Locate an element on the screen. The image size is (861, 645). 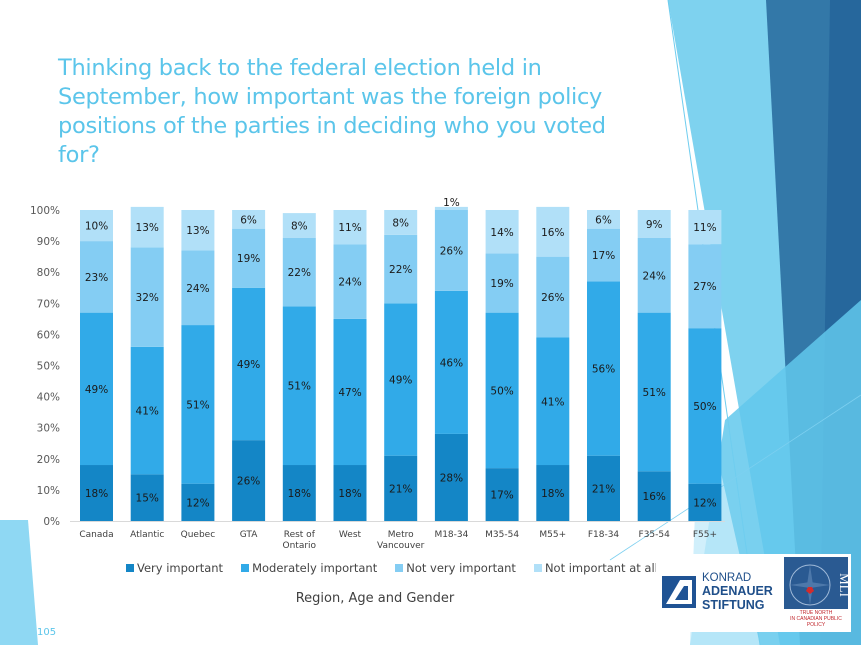
legend-item: Not very important is located at coordinates (455, 568).